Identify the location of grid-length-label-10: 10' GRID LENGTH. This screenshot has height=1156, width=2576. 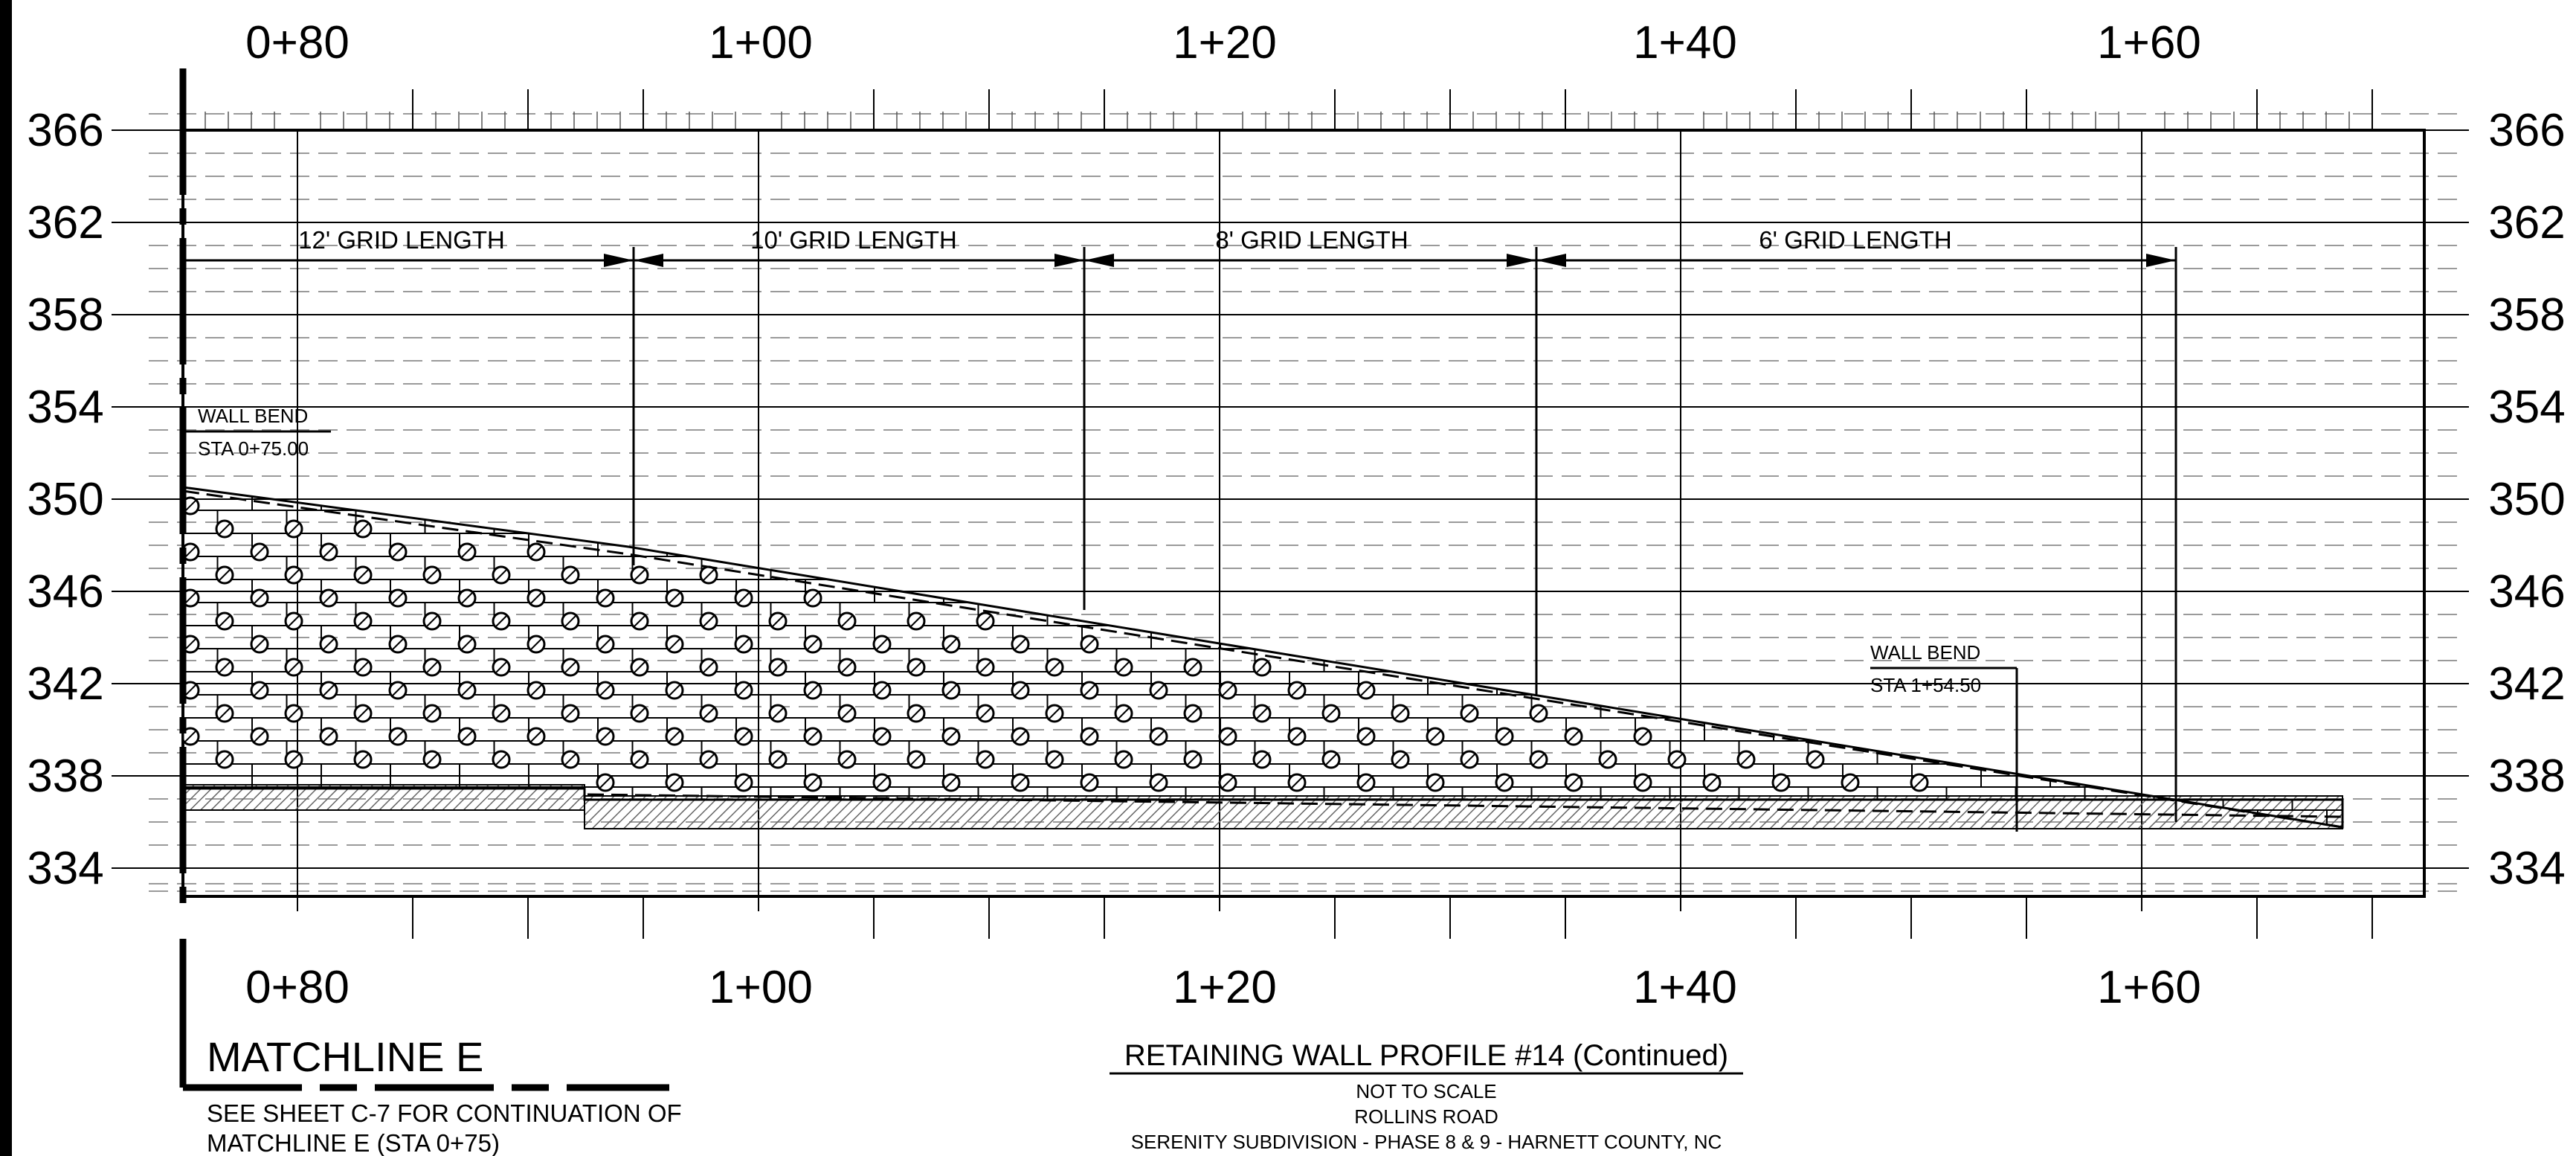
(853, 240).